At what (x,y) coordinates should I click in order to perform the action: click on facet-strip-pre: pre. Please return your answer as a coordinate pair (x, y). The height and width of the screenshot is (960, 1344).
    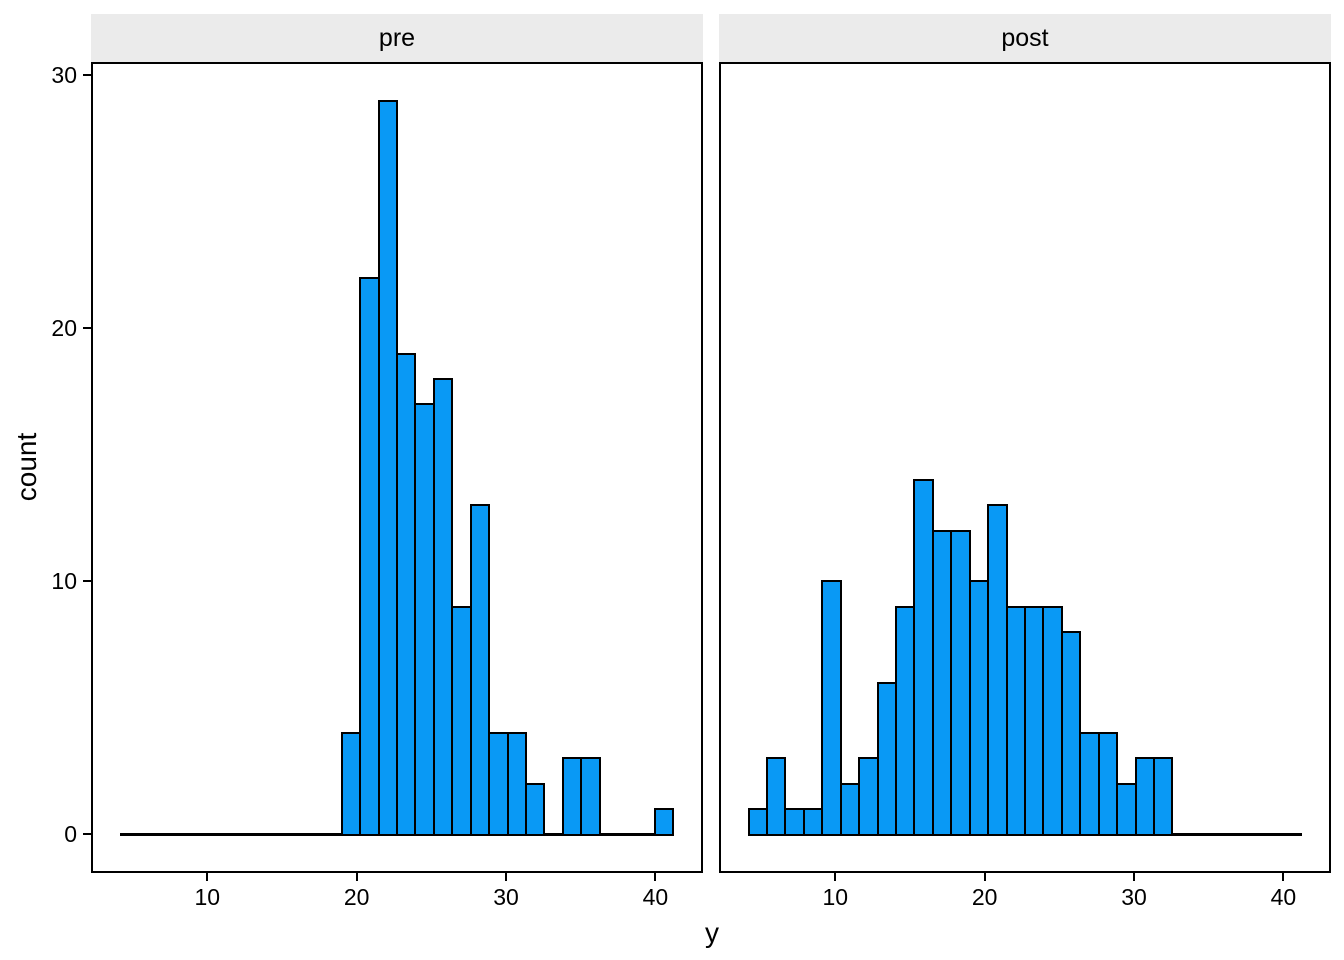
    Looking at the image, I should click on (397, 38).